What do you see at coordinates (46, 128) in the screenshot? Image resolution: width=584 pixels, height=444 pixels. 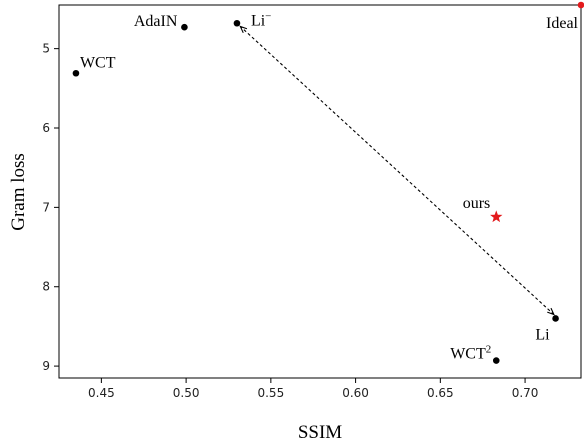 I see `y-tick-label: 6` at bounding box center [46, 128].